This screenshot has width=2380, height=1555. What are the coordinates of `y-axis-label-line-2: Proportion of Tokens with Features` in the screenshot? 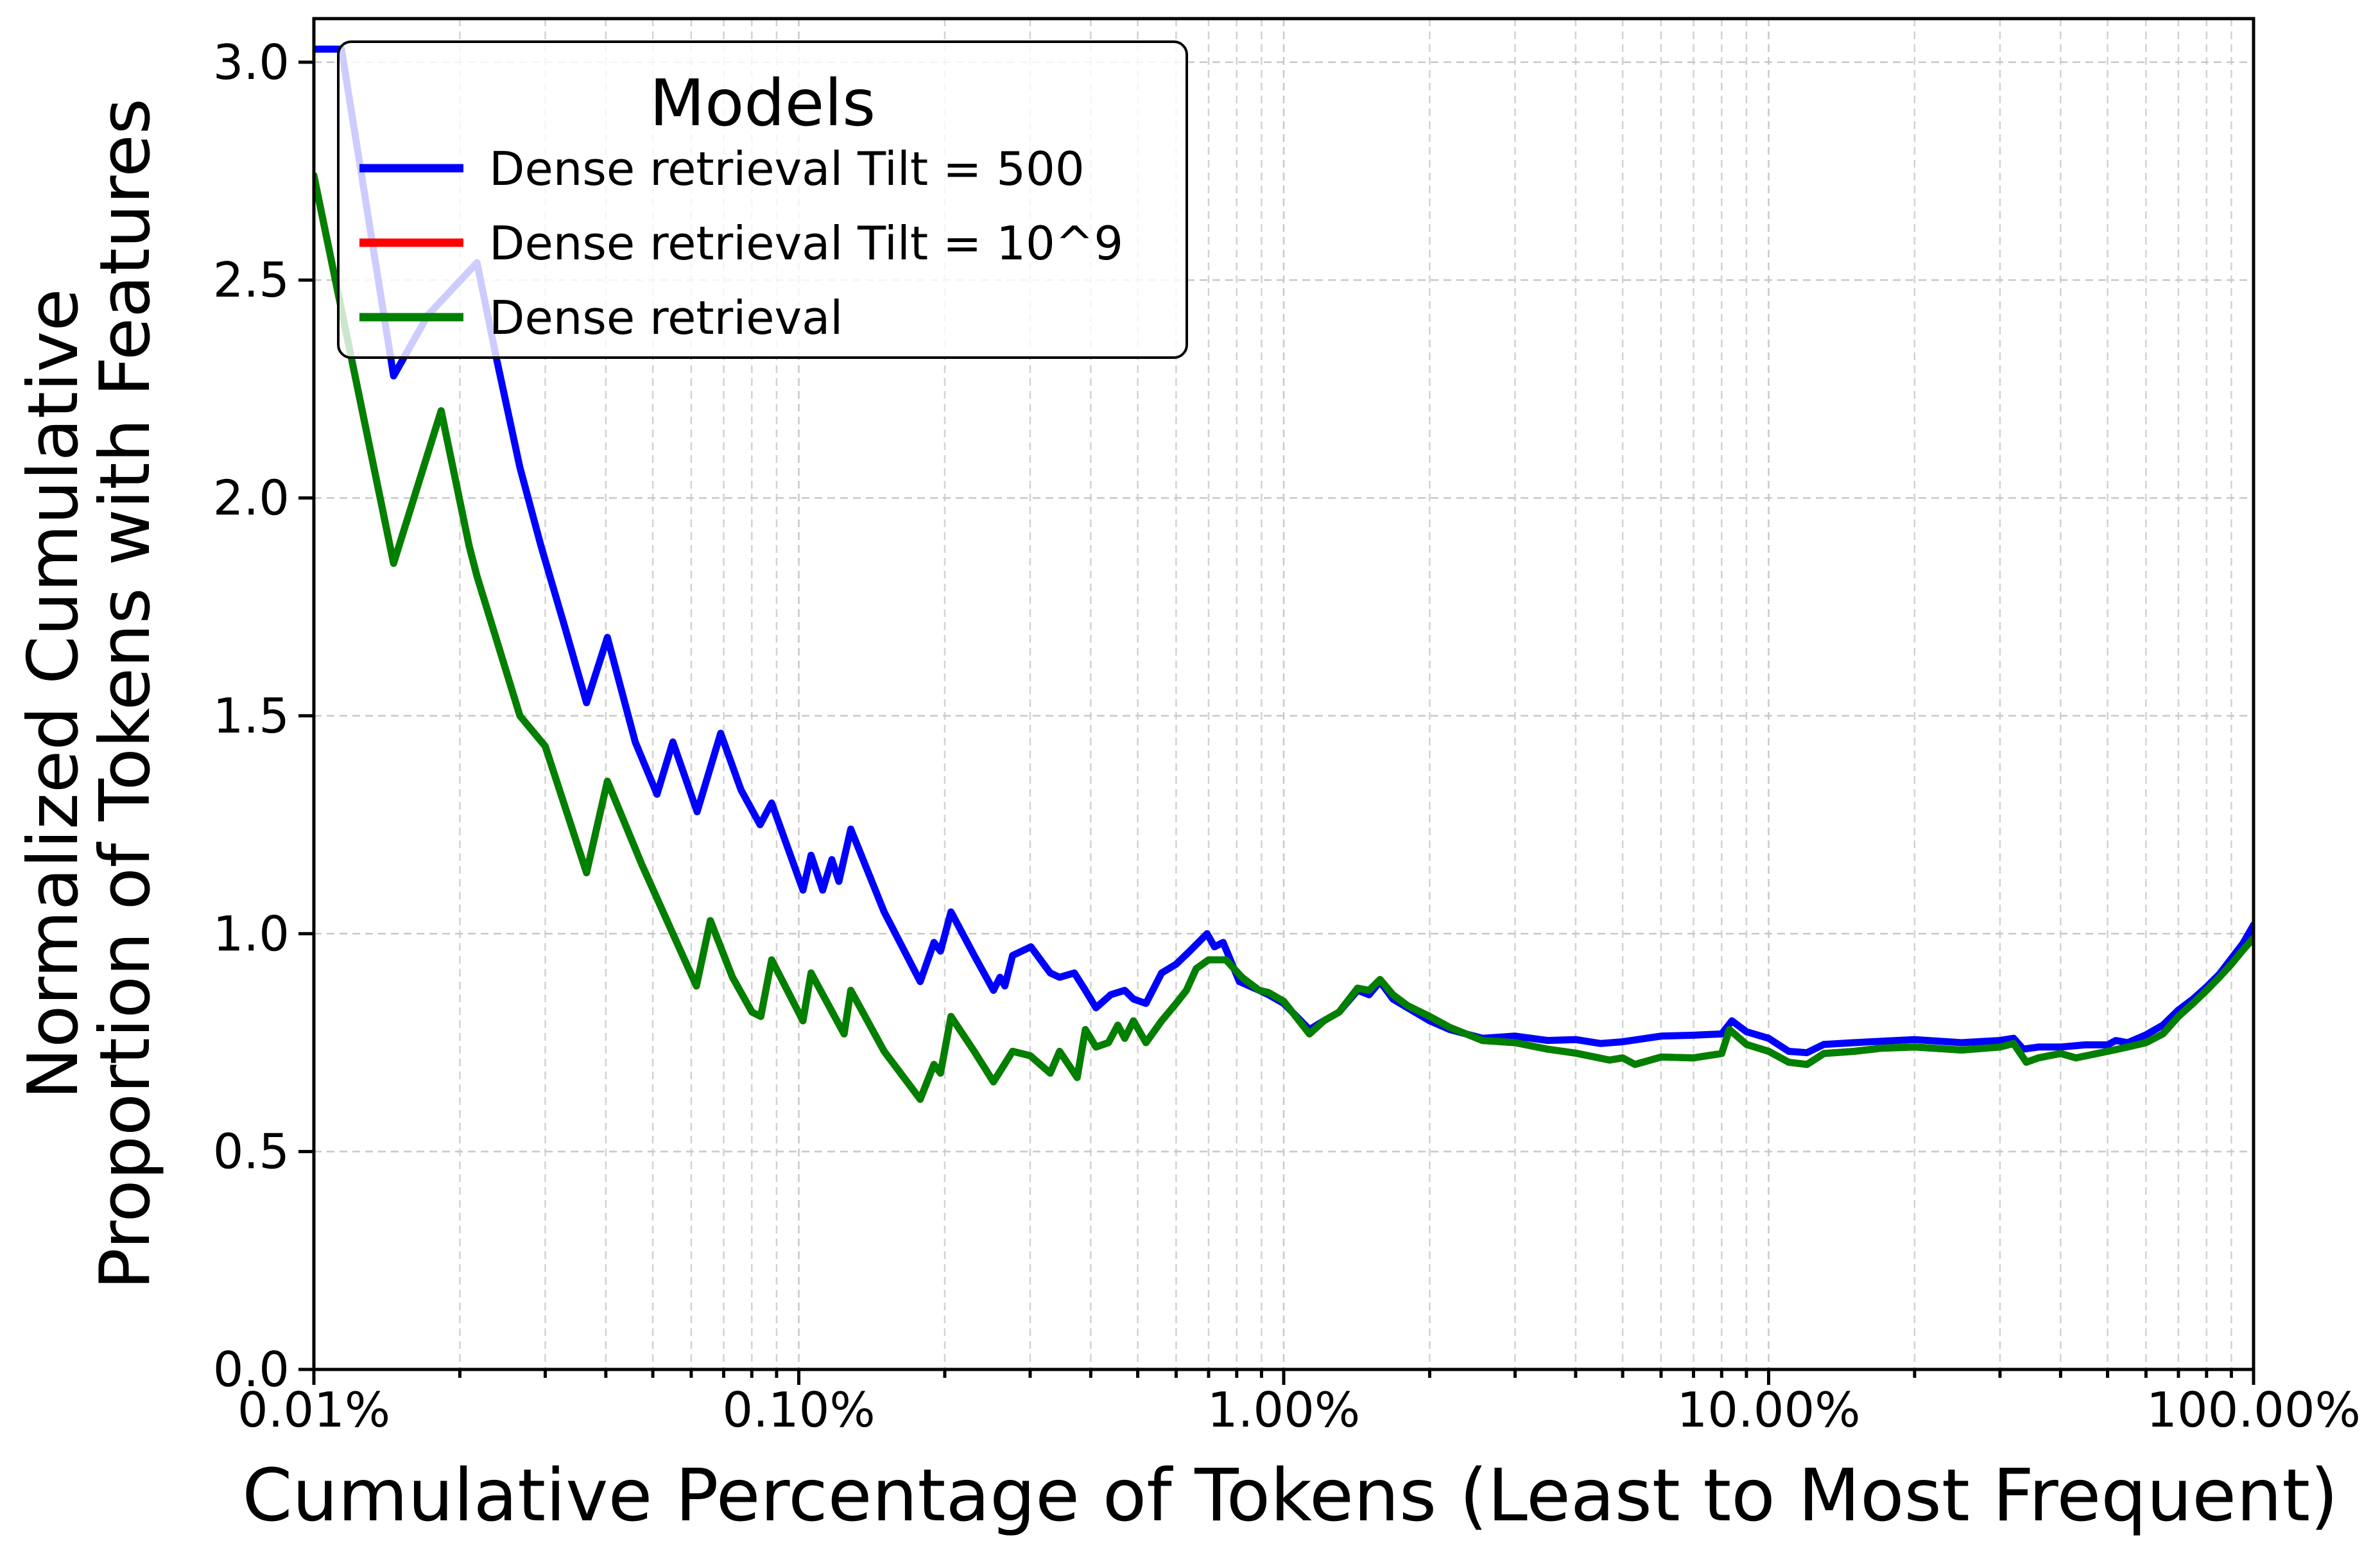 It's located at (125, 694).